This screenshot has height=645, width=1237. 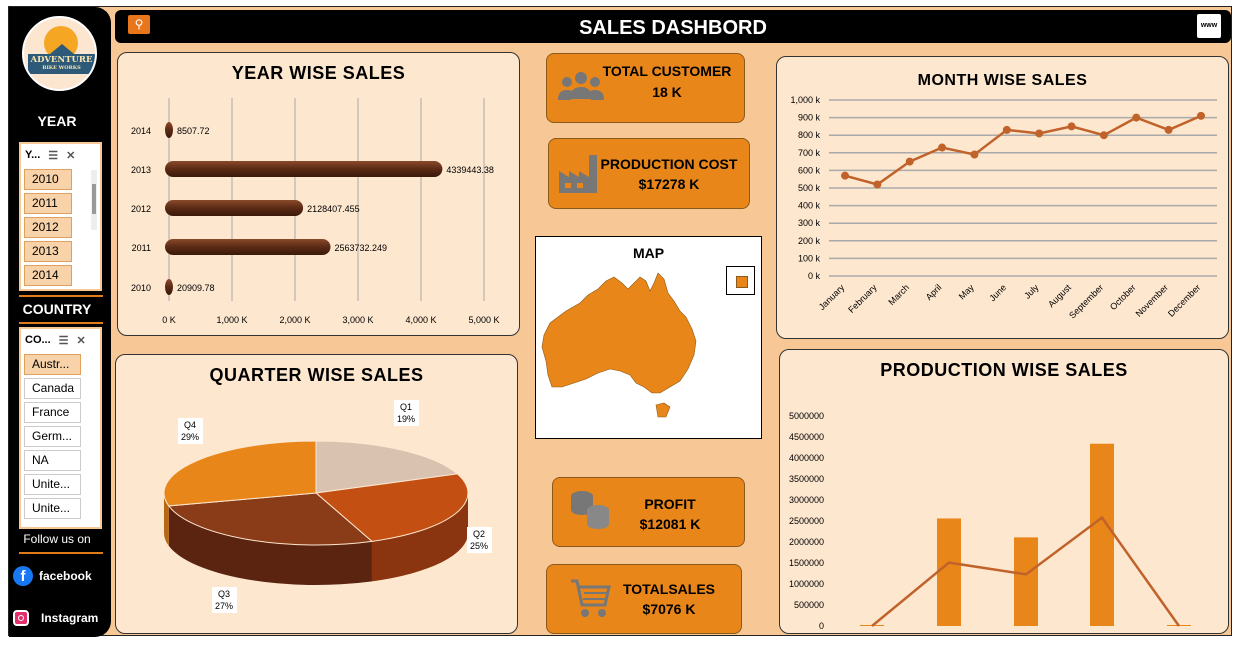 What do you see at coordinates (809, 241) in the screenshot?
I see `y-tick-label: 200 k` at bounding box center [809, 241].